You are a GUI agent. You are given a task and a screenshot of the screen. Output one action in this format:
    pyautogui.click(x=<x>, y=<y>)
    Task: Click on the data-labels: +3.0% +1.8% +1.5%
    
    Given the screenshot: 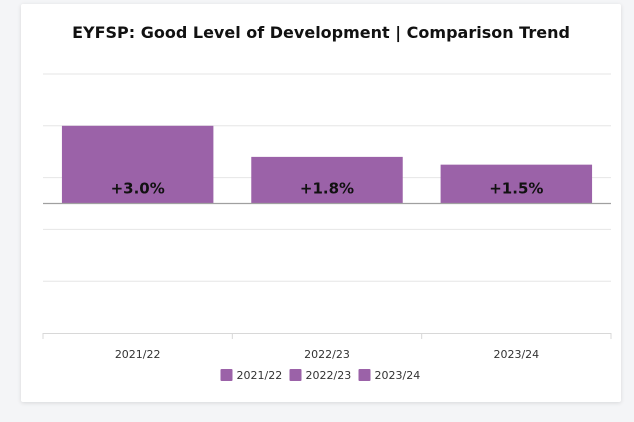 What is the action you would take?
    pyautogui.click(x=327, y=189)
    